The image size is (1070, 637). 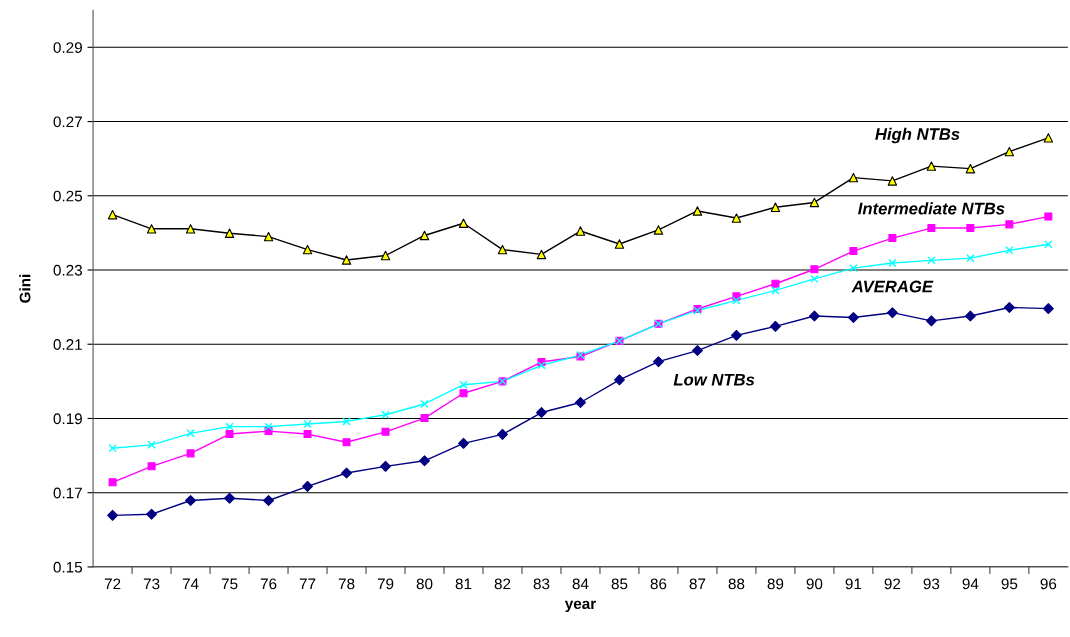 I want to click on x-tick-label: 80, so click(x=424, y=584).